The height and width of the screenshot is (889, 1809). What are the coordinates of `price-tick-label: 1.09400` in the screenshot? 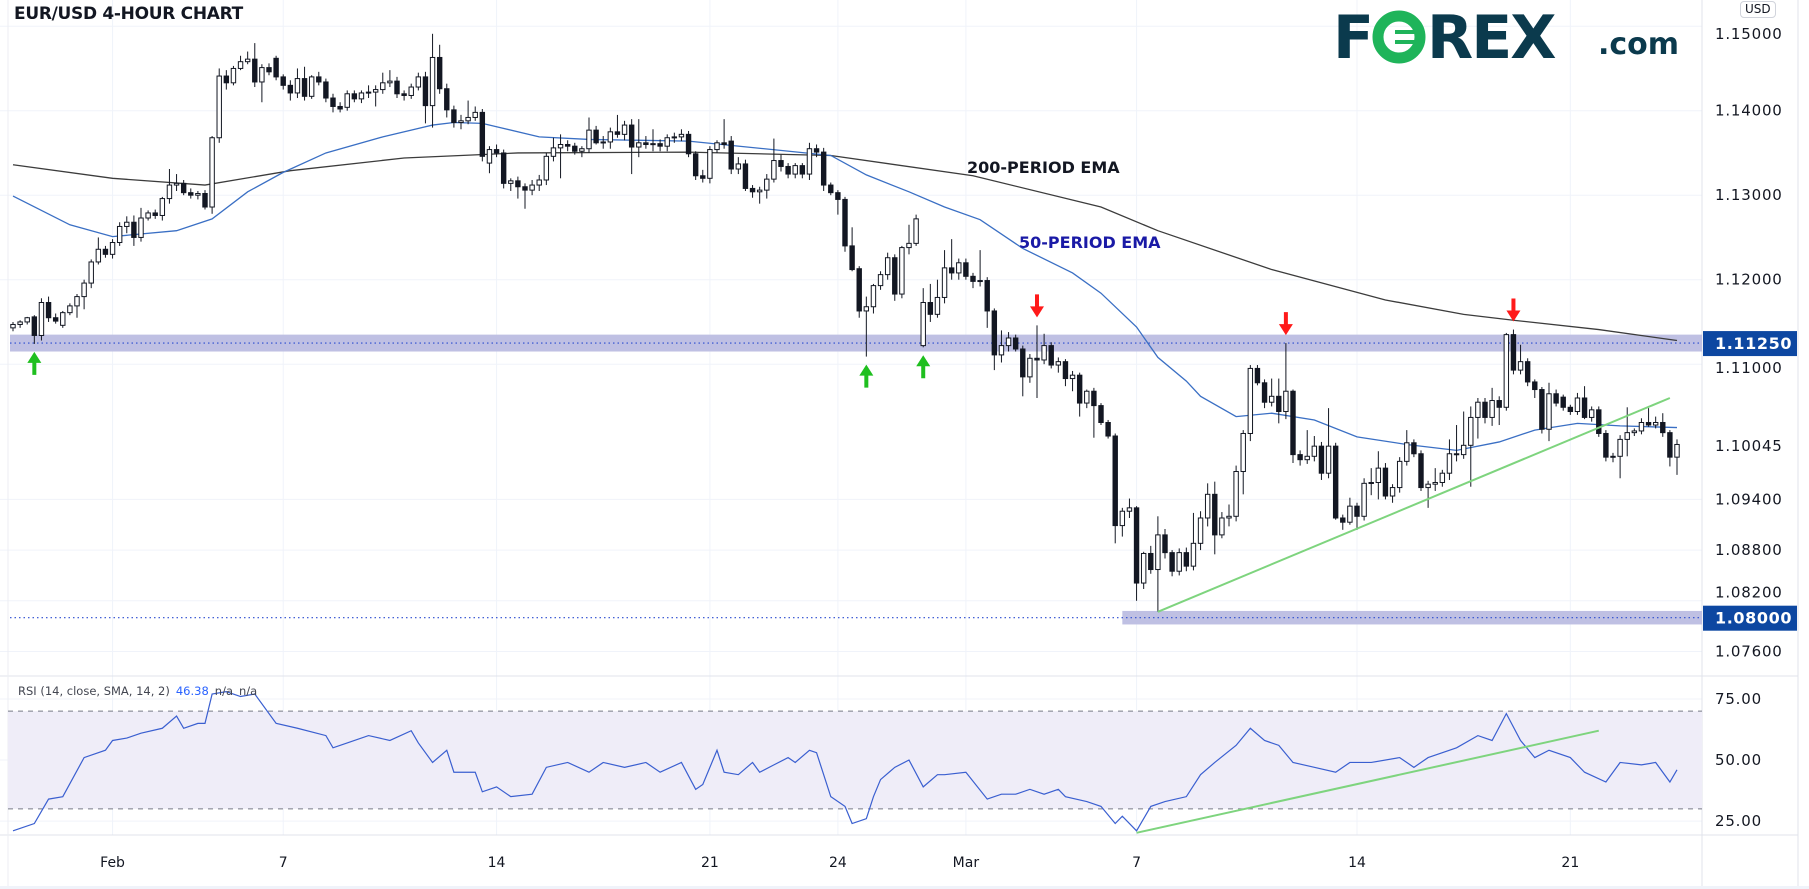 It's located at (1749, 499).